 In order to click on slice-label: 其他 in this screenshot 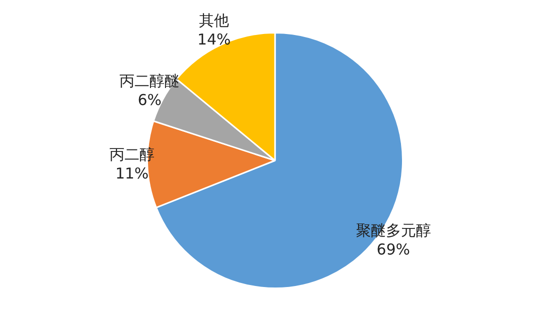, I will do `click(214, 20)`.